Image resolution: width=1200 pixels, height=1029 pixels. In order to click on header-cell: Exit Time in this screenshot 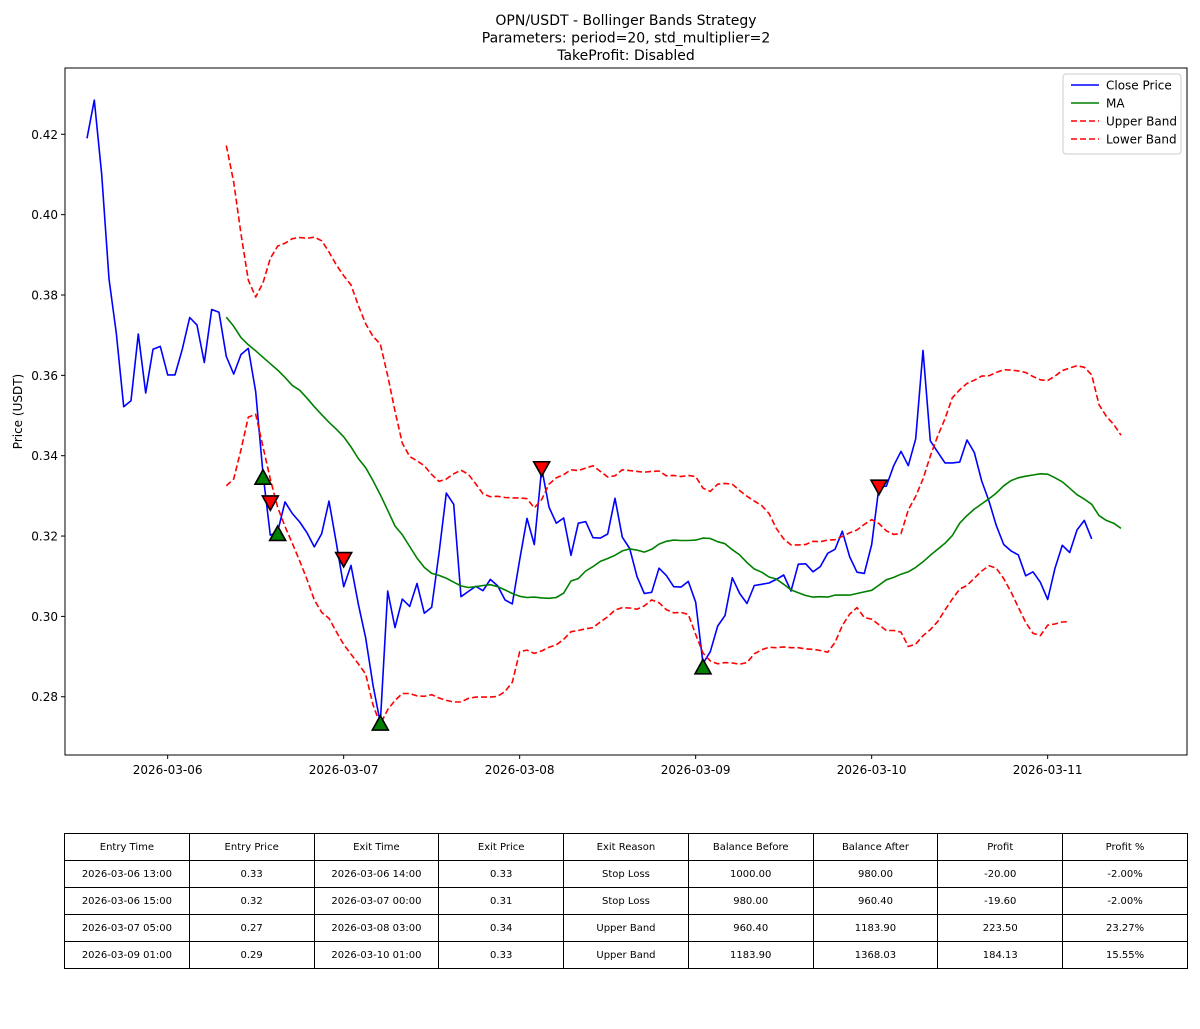, I will do `click(376, 847)`.